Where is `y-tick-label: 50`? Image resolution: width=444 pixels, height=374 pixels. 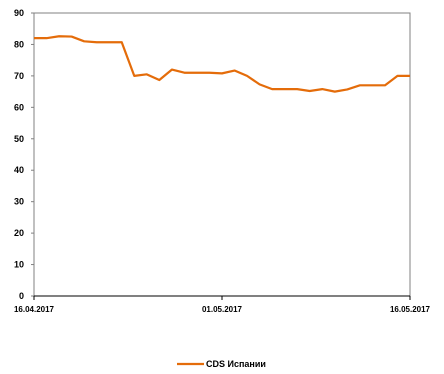 y-tick-label: 50 is located at coordinates (19, 139).